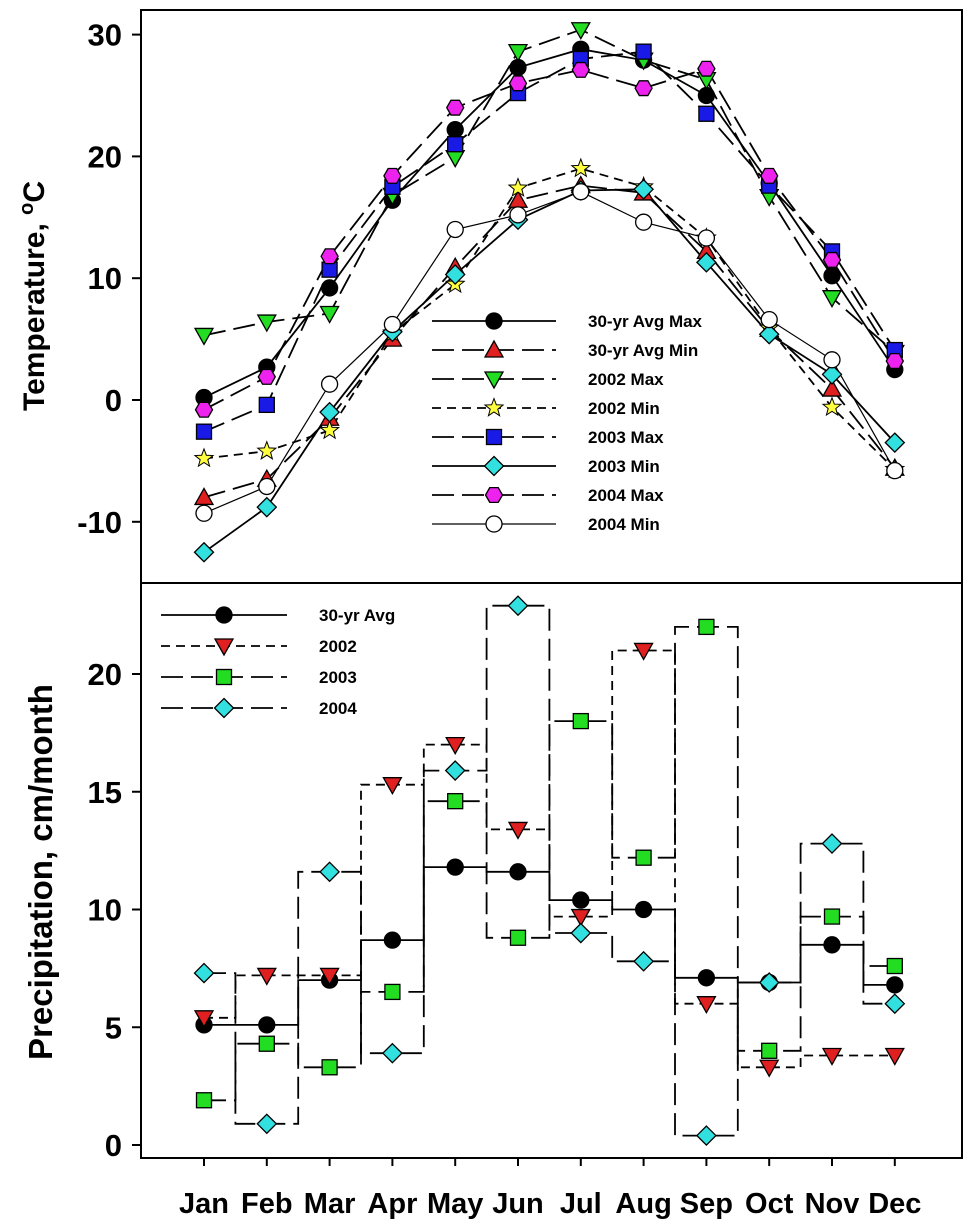 This screenshot has height=1231, width=969. Describe the element at coordinates (40, 872) in the screenshot. I see `precipitation-y-axis-title: Precipitation, cm/month` at that location.